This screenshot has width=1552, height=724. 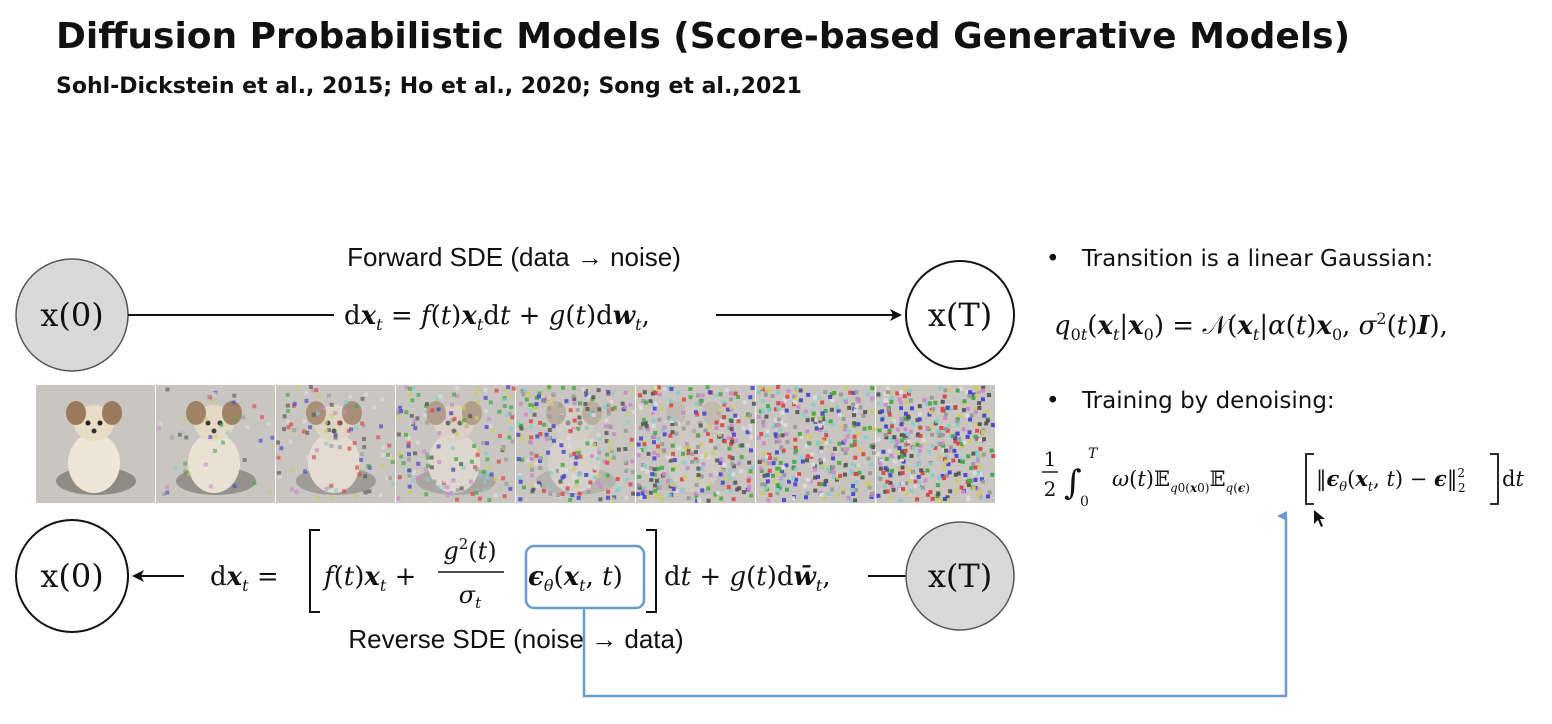 What do you see at coordinates (1208, 401) in the screenshot?
I see `bullet-training-text: Training by denoising:` at bounding box center [1208, 401].